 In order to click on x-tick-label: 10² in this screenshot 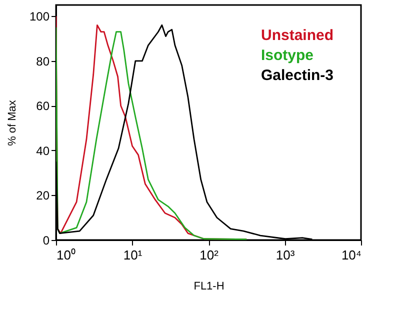, I will do `click(210, 255)`.